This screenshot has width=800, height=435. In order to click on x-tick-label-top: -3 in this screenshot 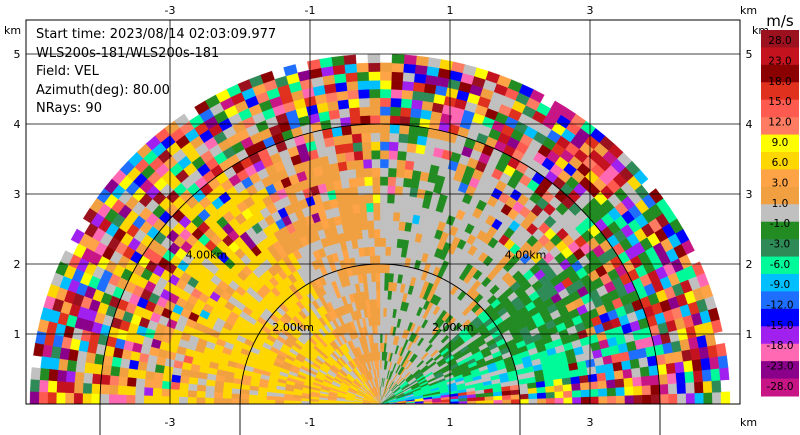, I will do `click(170, 10)`.